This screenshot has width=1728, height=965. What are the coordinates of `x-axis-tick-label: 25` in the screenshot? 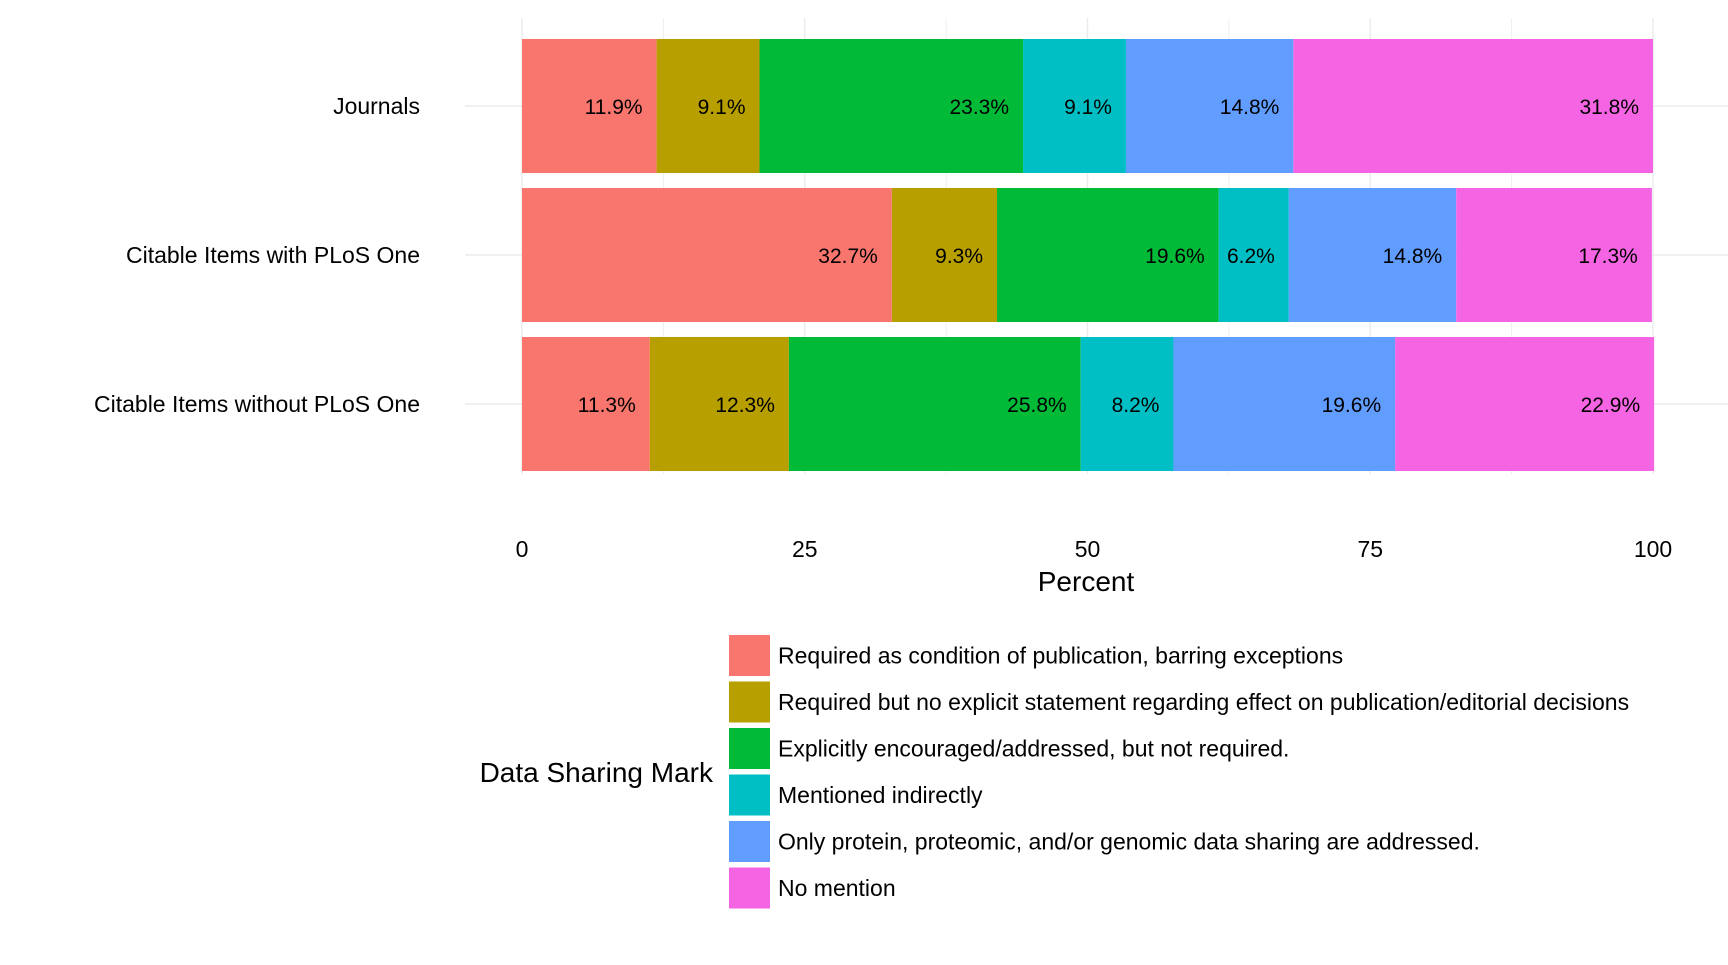 It's located at (805, 549).